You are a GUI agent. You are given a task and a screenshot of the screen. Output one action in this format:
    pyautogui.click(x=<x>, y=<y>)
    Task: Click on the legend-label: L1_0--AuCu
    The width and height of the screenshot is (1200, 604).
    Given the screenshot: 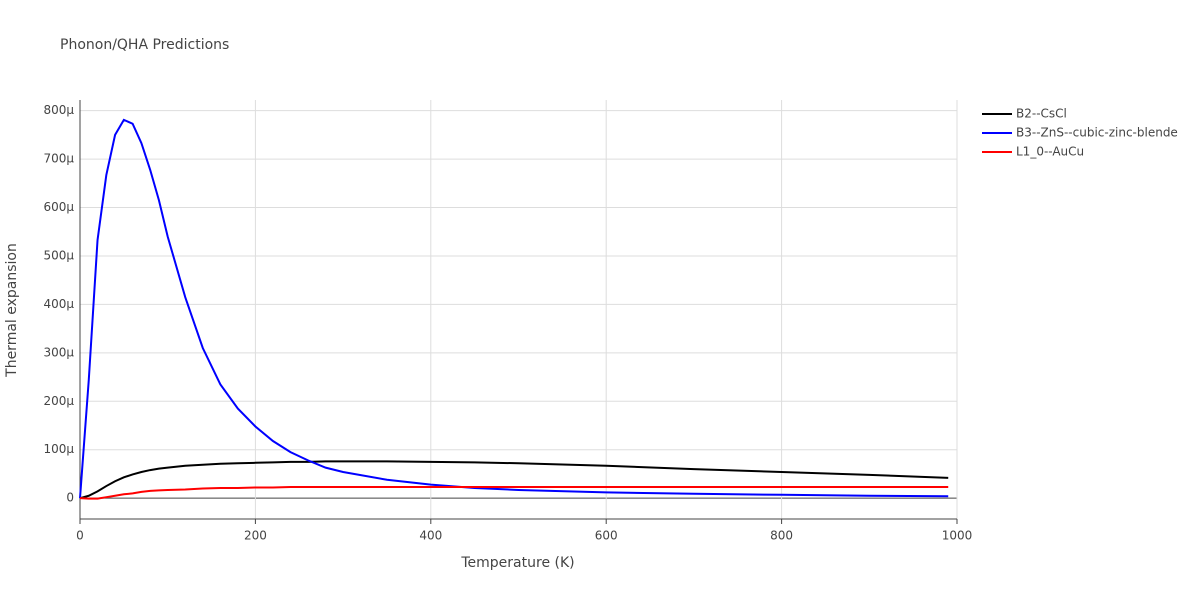 What is the action you would take?
    pyautogui.click(x=1050, y=152)
    